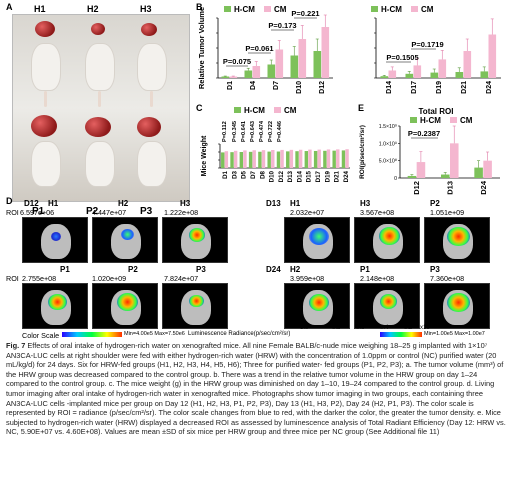 Image resolution: width=514 pixels, height=487 pixels. What do you see at coordinates (65, 269) in the screenshot?
I see `panel-d-header-p1: P1` at bounding box center [65, 269].